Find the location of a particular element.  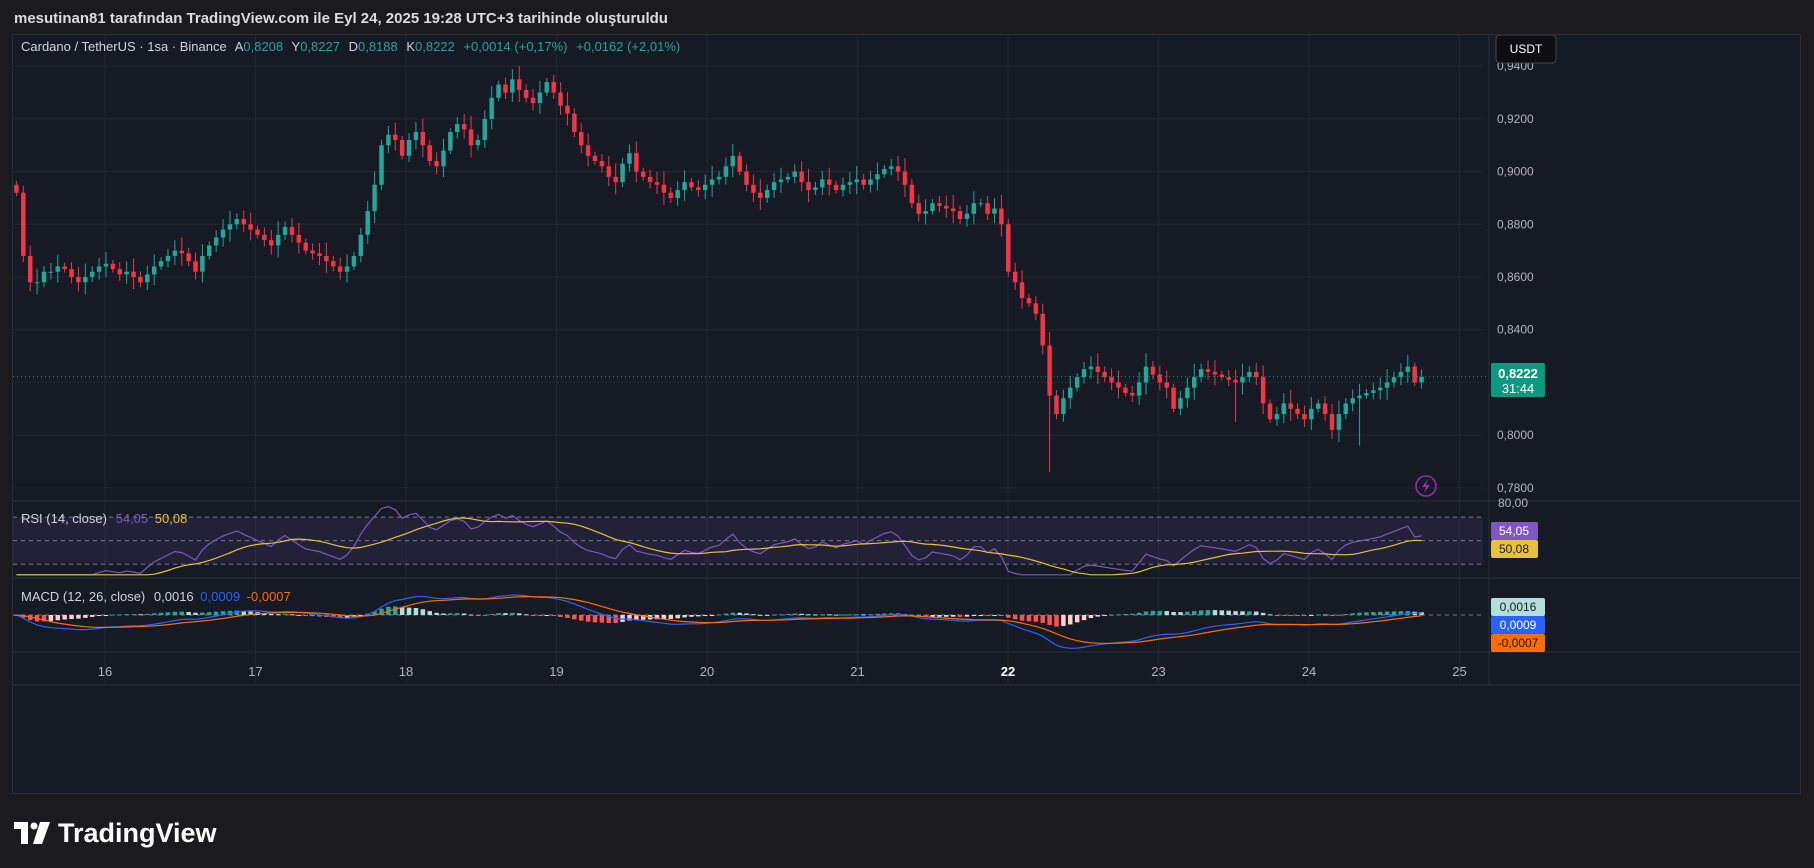

time-tick-label: 25 is located at coordinates (1459, 671).